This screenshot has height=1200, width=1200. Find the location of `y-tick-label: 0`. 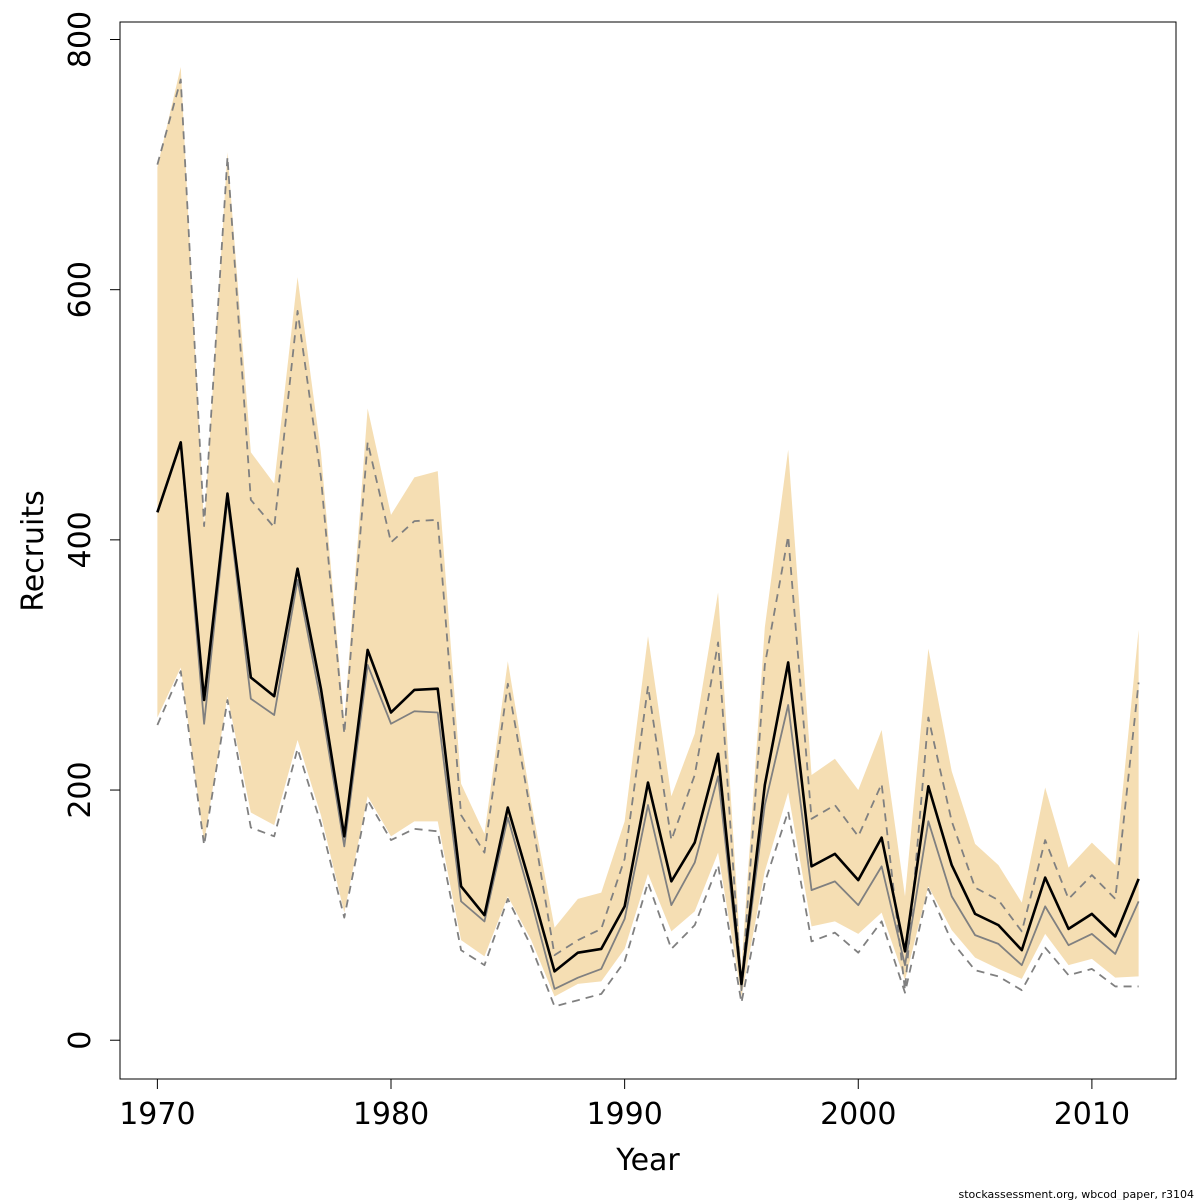

y-tick-label: 0 is located at coordinates (80, 1040).